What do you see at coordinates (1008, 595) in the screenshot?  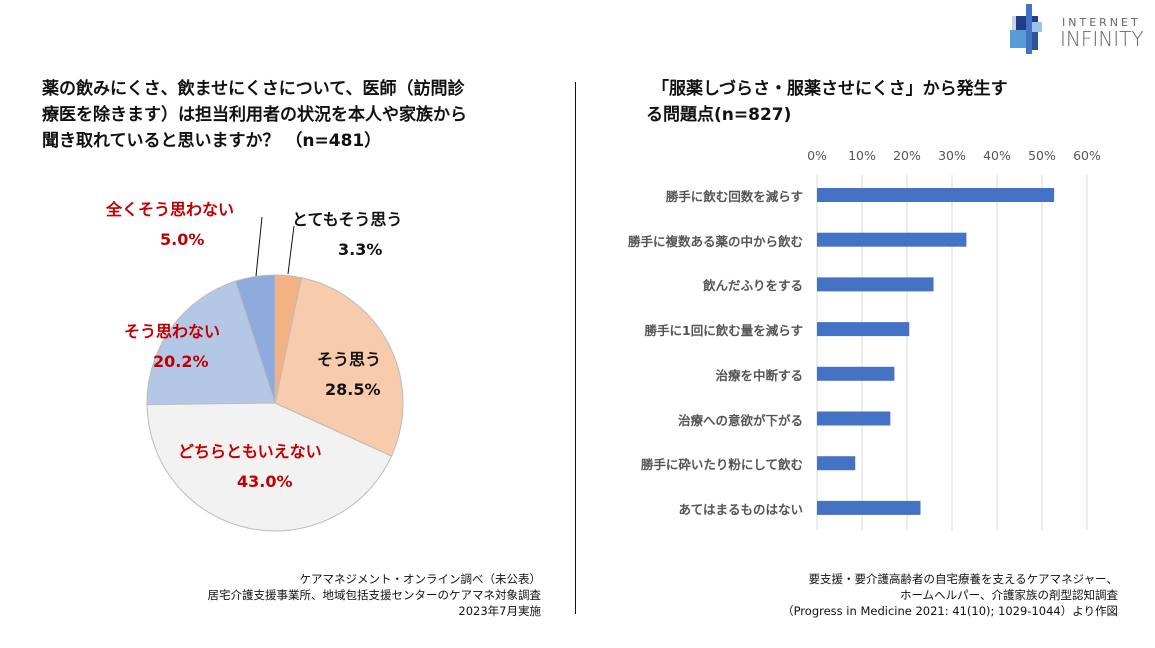 I see `source-line: ホームヘルパー、介護家族の剤型認知調査` at bounding box center [1008, 595].